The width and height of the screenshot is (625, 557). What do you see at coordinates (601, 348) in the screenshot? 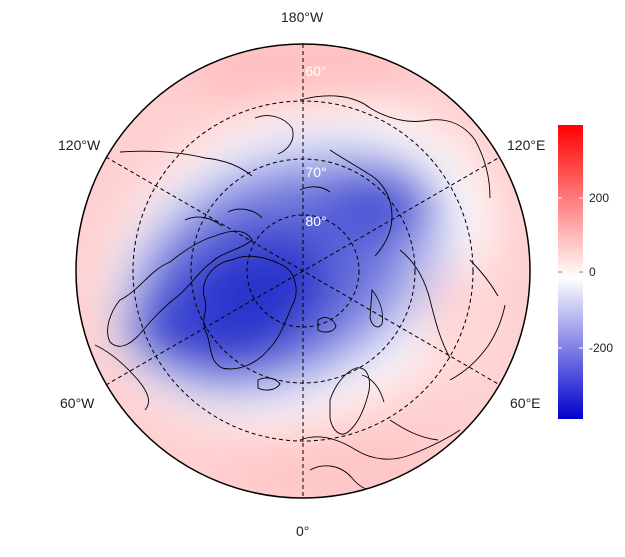
I see `colorbar-label-neg200: -200` at bounding box center [601, 348].